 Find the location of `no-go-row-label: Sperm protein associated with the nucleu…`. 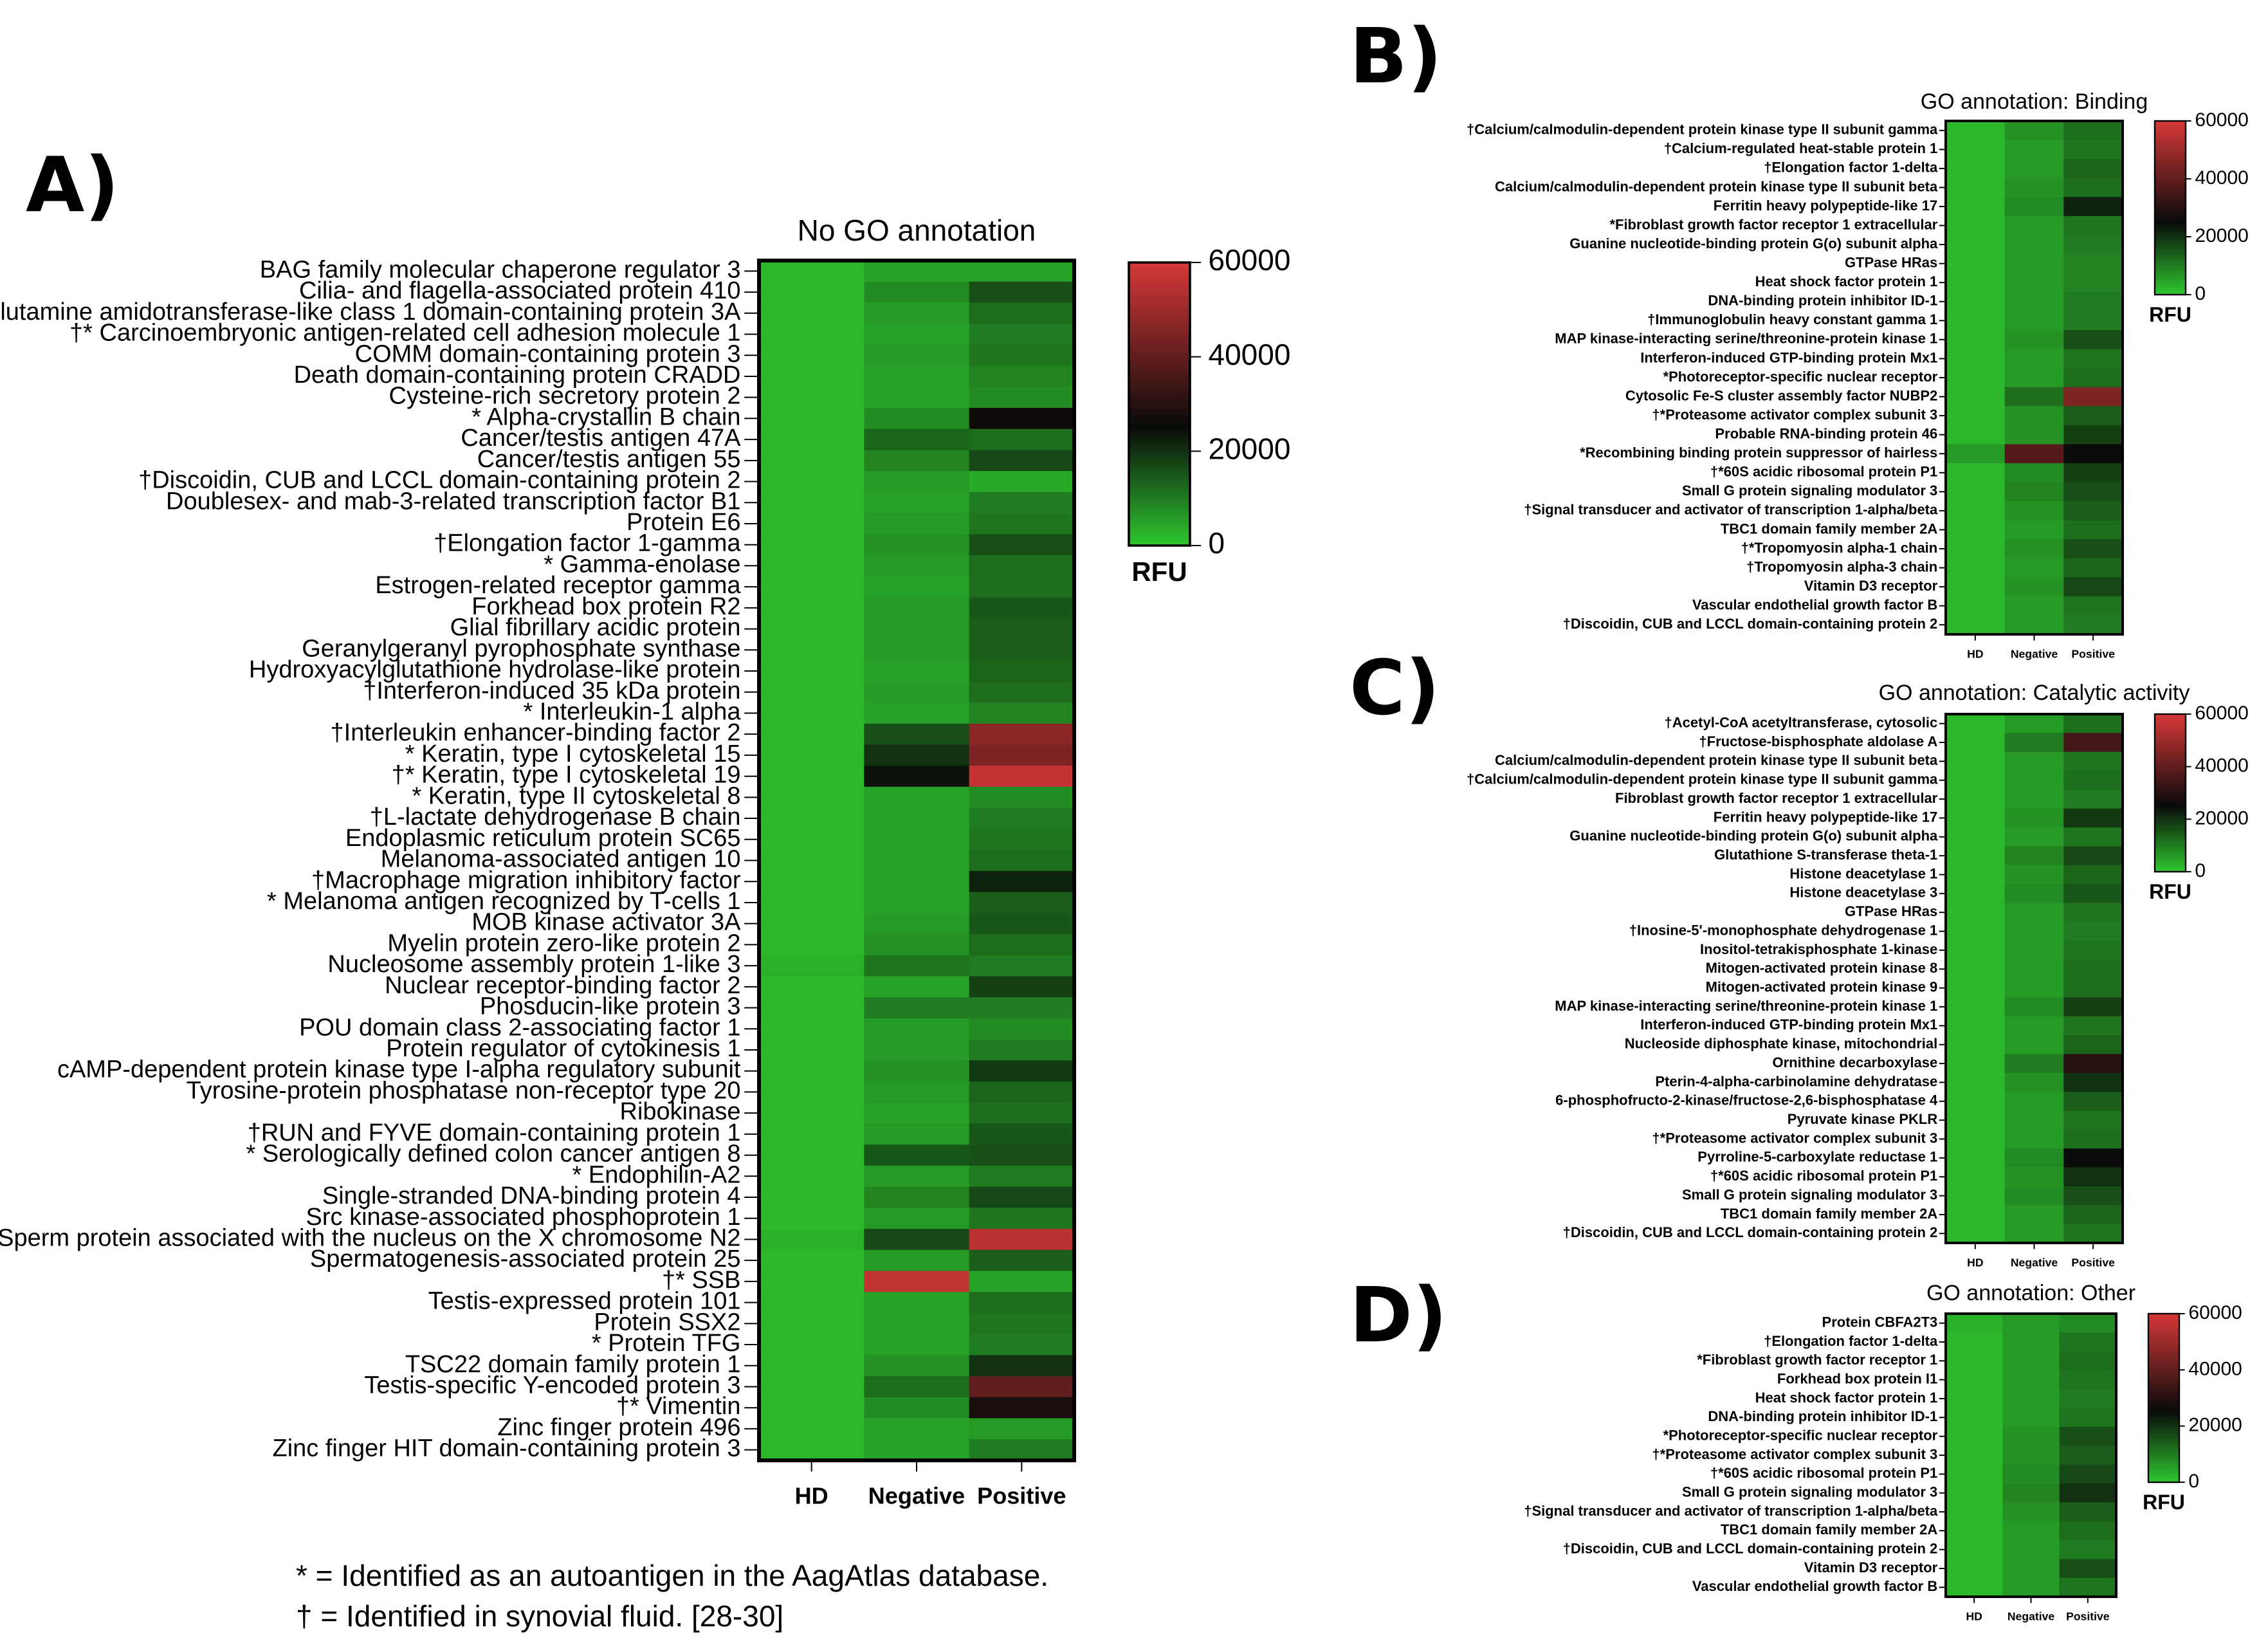

no-go-row-label: Sperm protein associated with the nucleu… is located at coordinates (370, 1237).